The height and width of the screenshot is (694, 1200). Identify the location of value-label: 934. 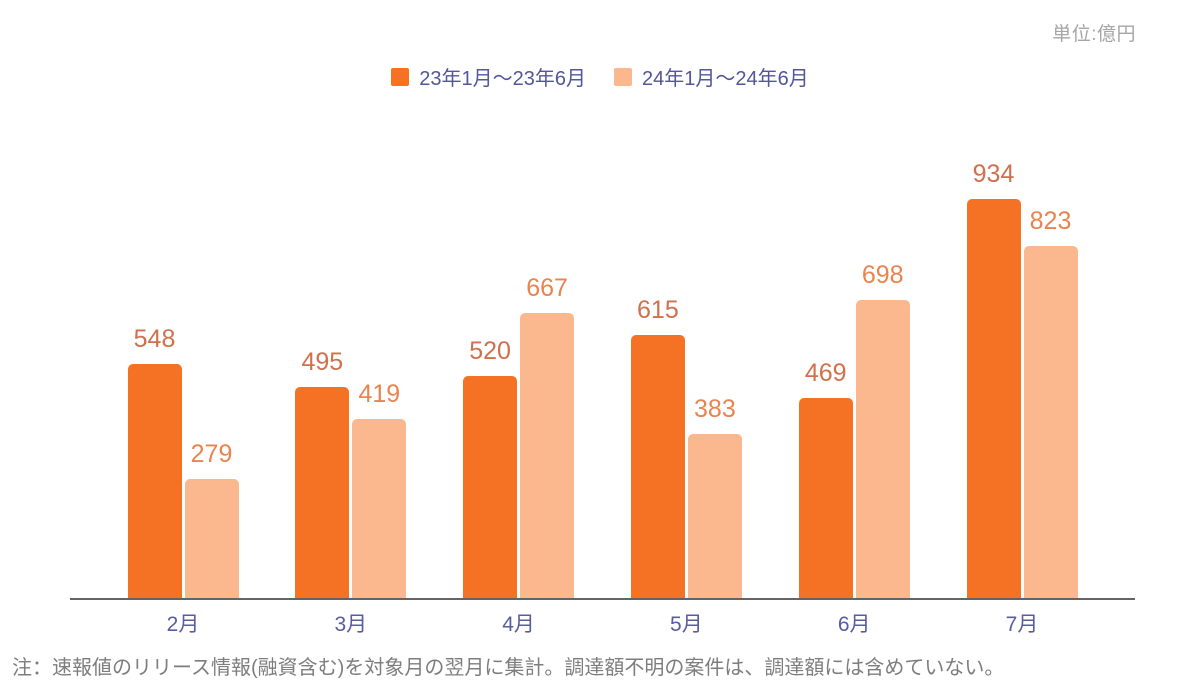
(993, 174).